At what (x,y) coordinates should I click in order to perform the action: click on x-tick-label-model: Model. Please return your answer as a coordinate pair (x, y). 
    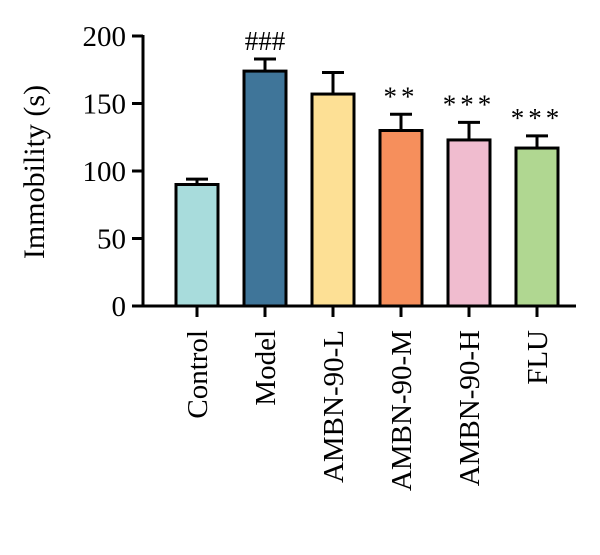
    Looking at the image, I should click on (266, 368).